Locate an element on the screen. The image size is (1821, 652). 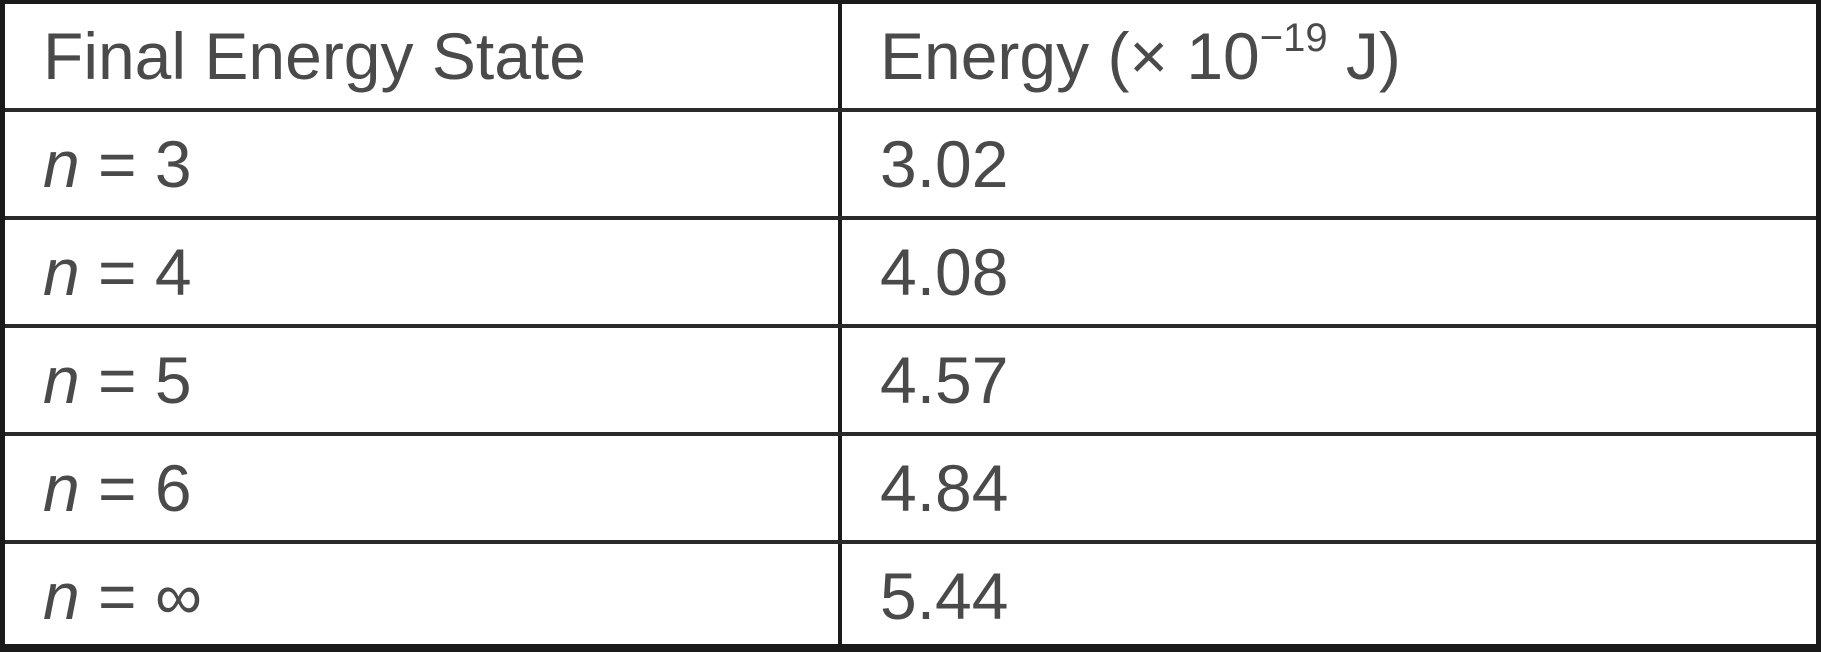
state-cell: n = 3 is located at coordinates (423, 165).